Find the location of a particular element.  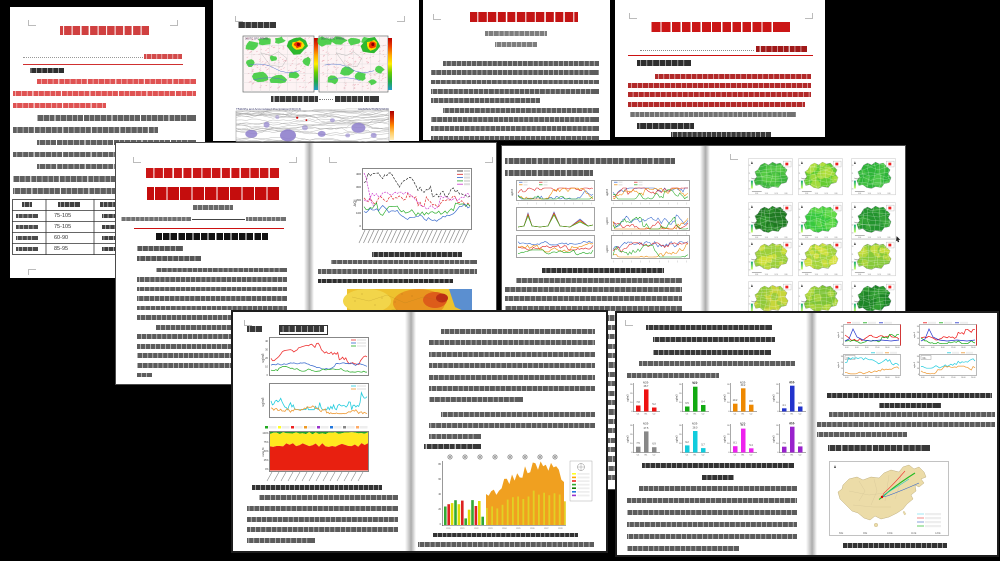

svg-text: 16:00 is located at coordinates (963, 348).